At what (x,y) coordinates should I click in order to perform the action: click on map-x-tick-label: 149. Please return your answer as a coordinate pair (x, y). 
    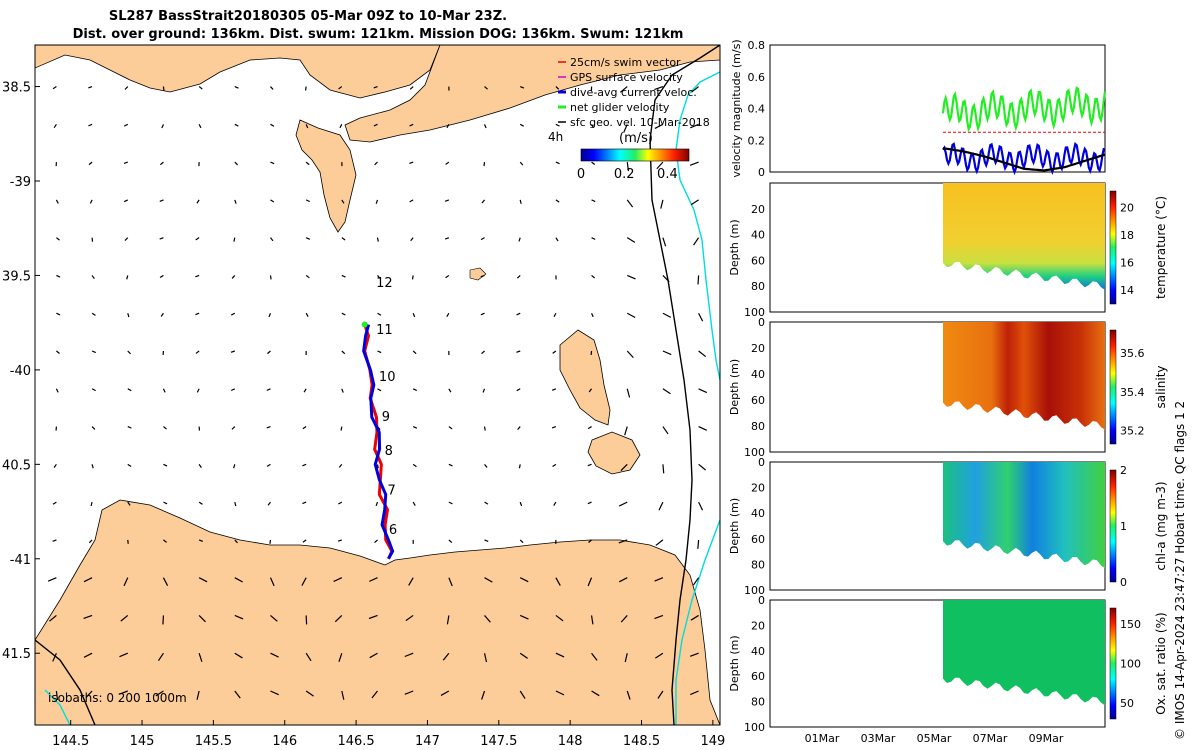
    Looking at the image, I should click on (712, 741).